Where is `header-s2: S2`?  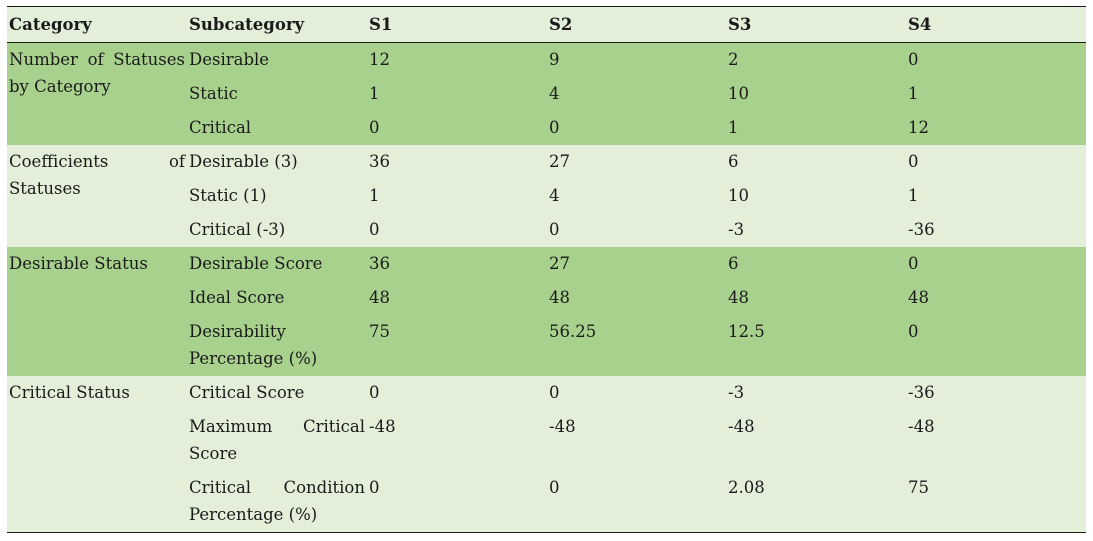
header-s2: S2 is located at coordinates (636, 24).